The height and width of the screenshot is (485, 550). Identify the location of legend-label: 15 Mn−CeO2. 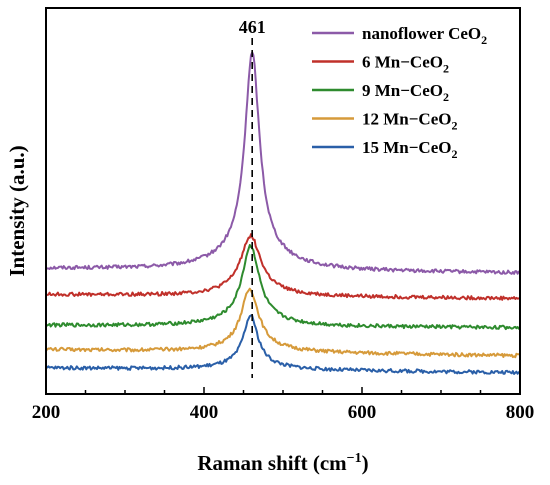
(409, 149).